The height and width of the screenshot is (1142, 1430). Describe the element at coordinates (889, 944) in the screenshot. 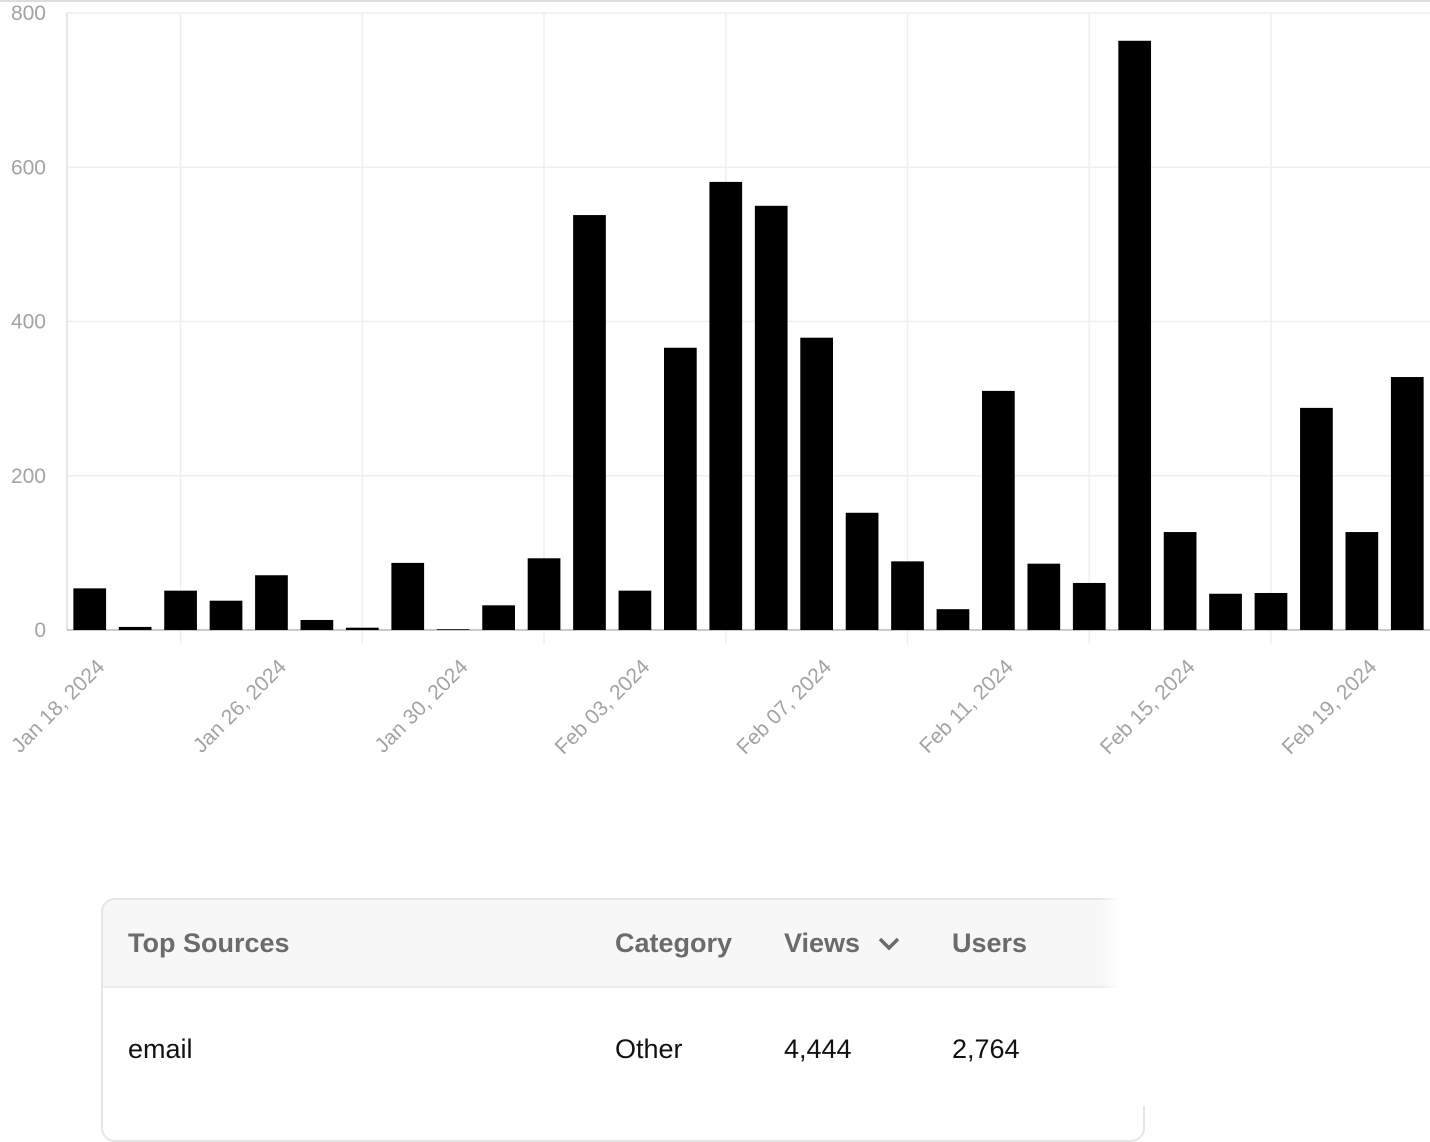

I see `sort-icon` at that location.